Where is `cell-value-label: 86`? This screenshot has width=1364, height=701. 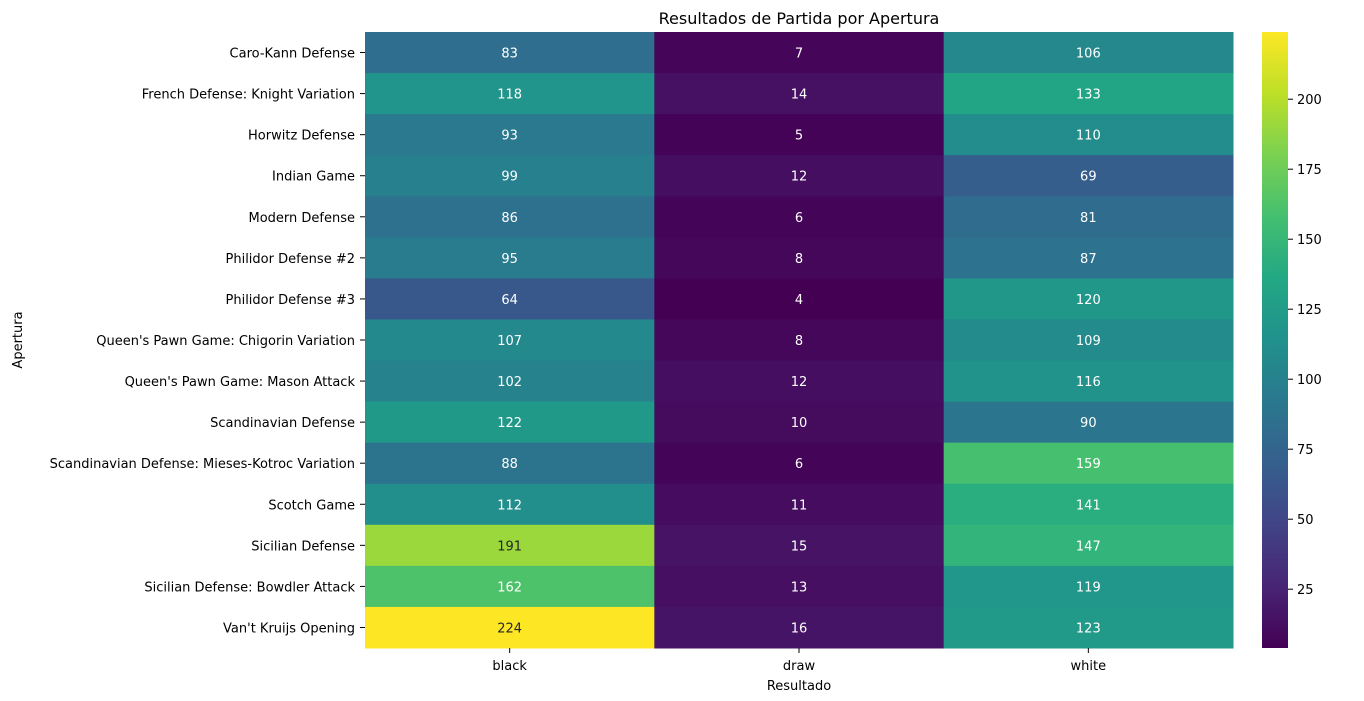 cell-value-label: 86 is located at coordinates (509, 218).